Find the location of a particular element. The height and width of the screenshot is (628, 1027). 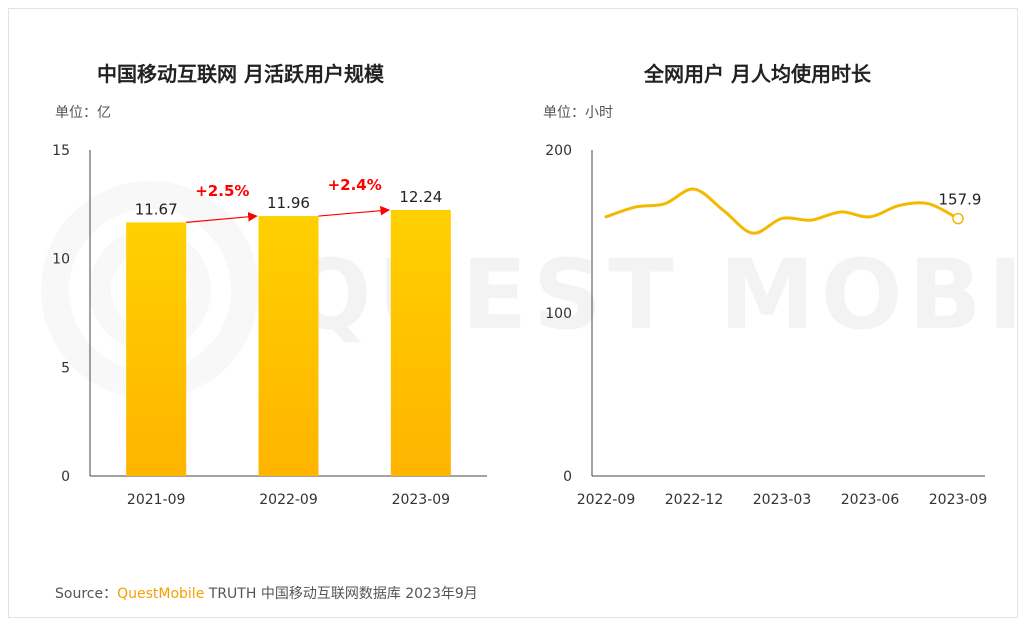

x-tick-label: 2023-06 is located at coordinates (870, 500).